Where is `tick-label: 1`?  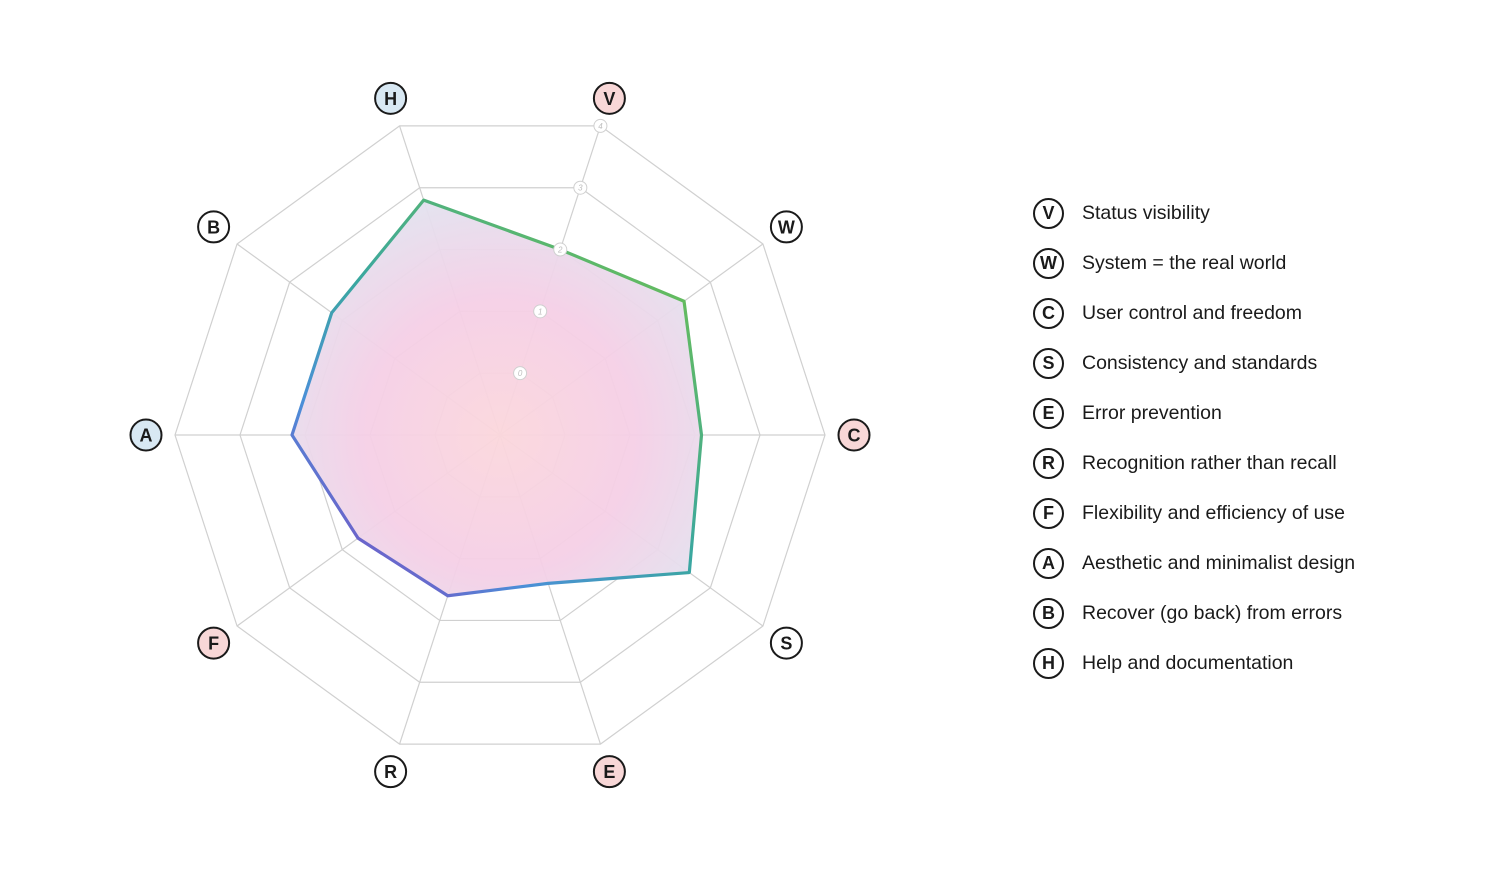
tick-label: 1 is located at coordinates (540, 311).